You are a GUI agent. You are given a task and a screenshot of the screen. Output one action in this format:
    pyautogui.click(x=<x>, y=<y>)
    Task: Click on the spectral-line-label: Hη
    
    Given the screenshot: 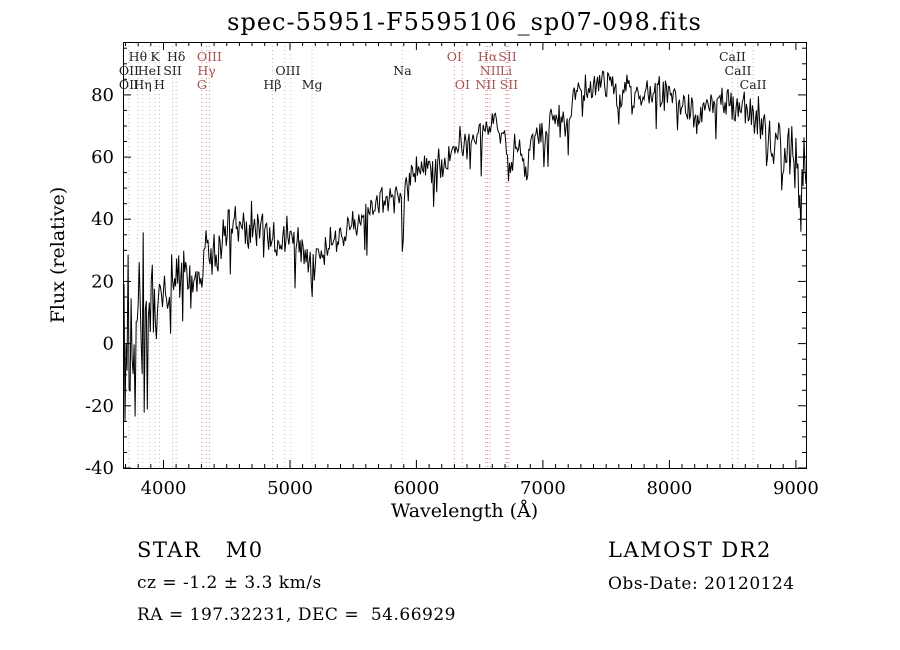 What is the action you would take?
    pyautogui.click(x=142, y=84)
    